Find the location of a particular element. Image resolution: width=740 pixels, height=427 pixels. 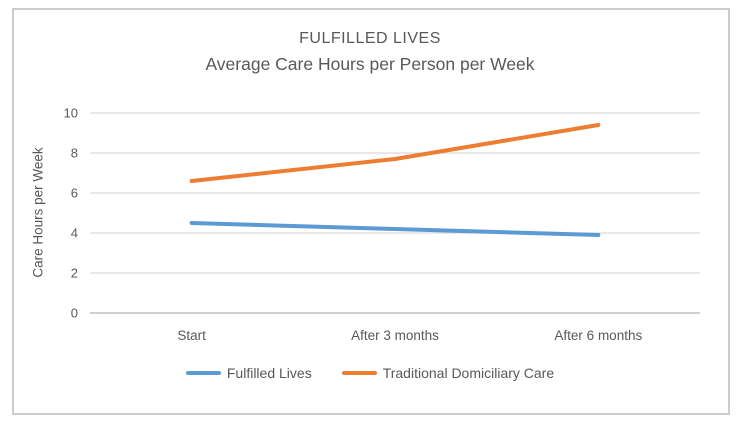

y-tick-label: 2 is located at coordinates (74, 273).